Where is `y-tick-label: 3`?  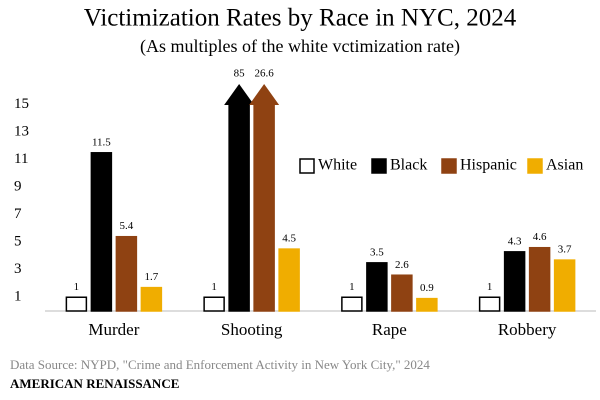 y-tick-label: 3 is located at coordinates (18, 269).